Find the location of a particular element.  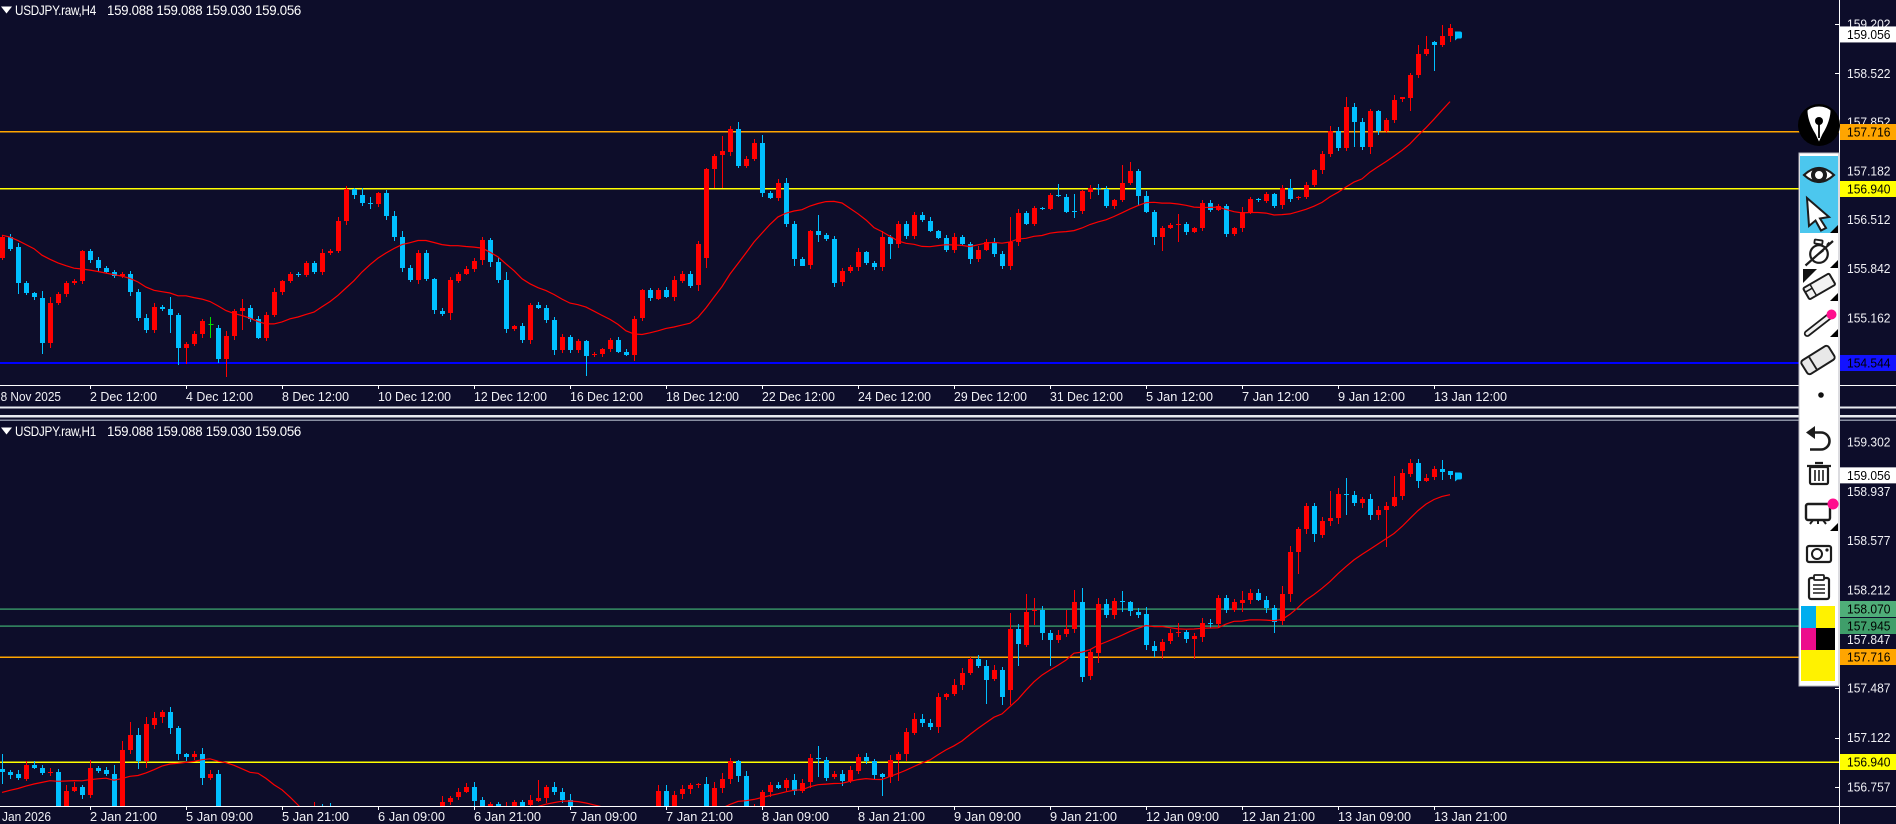

svg-text: 6 Jan 09:00 is located at coordinates (411, 816).